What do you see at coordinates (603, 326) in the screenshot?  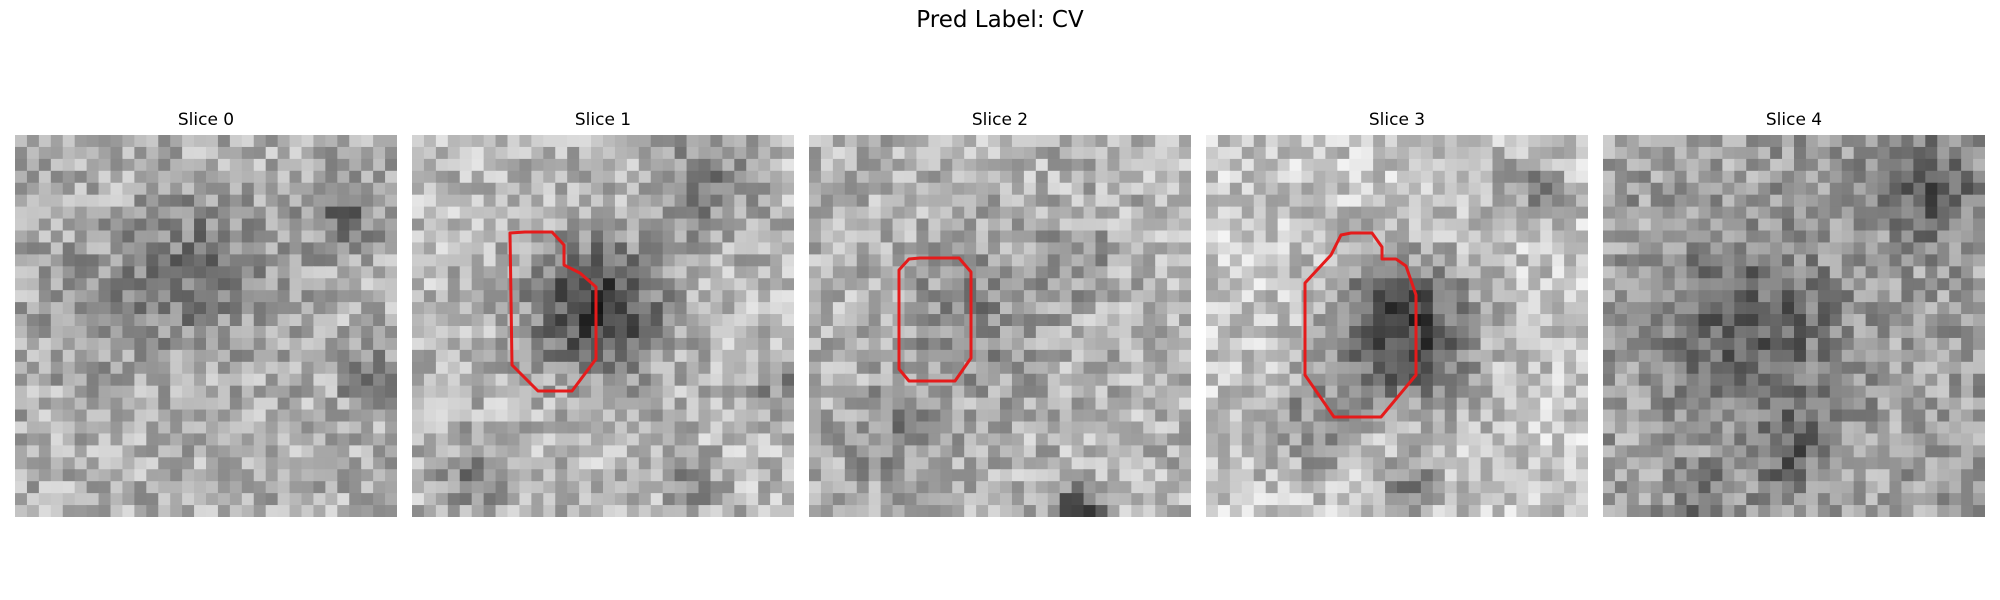 I see `slice-1-image` at bounding box center [603, 326].